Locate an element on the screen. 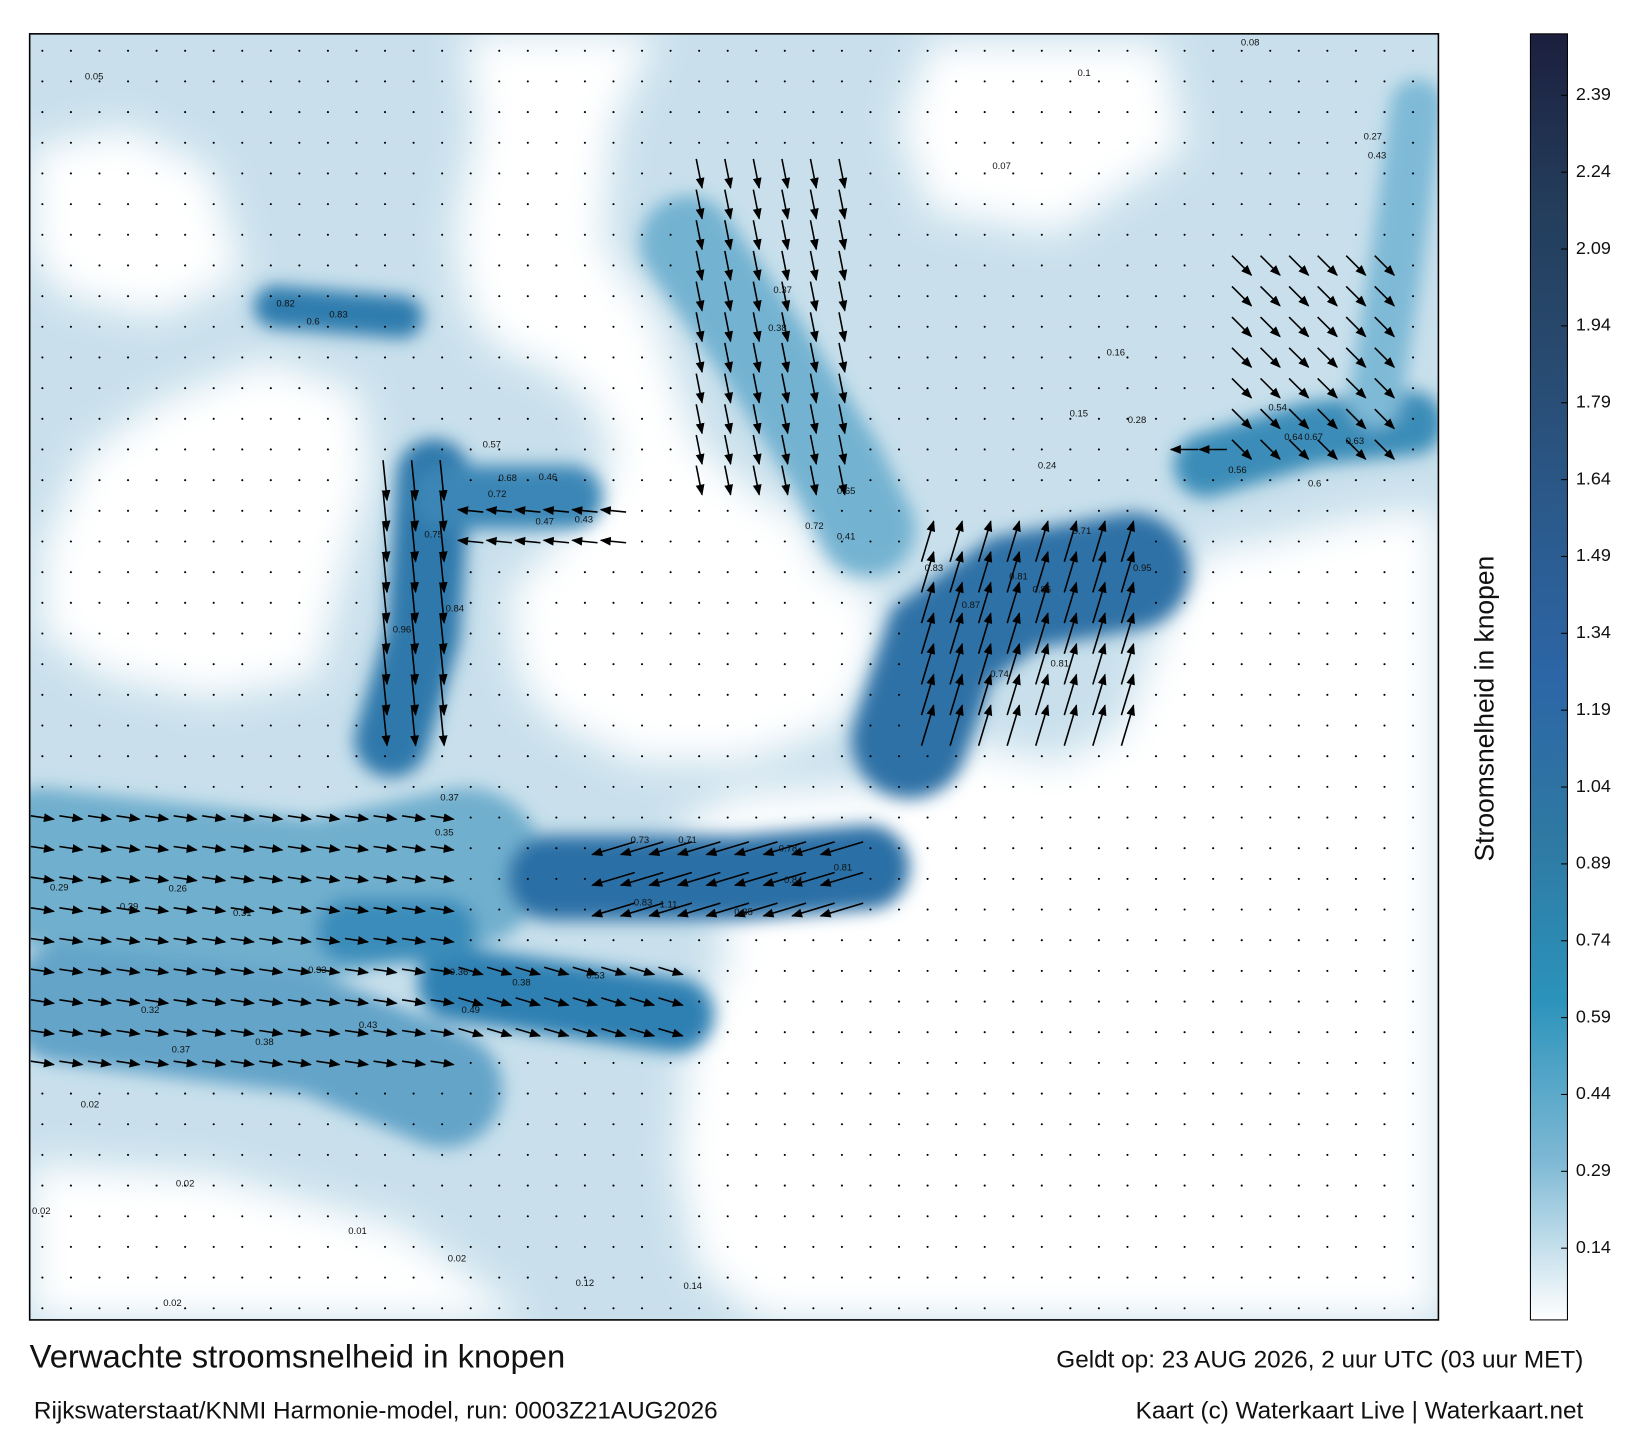 This screenshot has height=1450, width=1650. current-speed-label: 0.05 is located at coordinates (94, 76).